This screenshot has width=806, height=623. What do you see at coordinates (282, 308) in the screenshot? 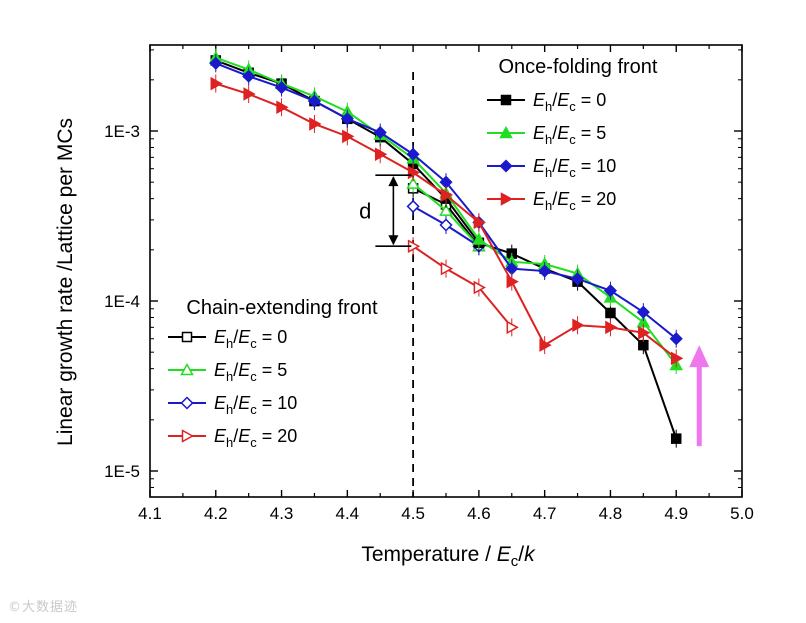
I see `legend-title: Chain-extending front` at bounding box center [282, 308].